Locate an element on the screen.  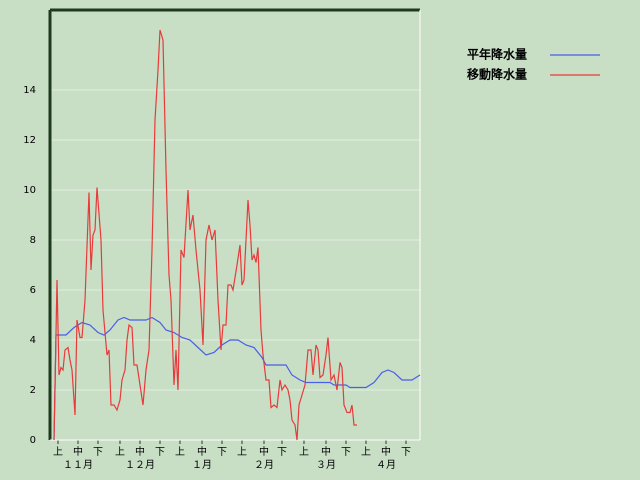
y-tick-label: 0 is located at coordinates (33, 440).